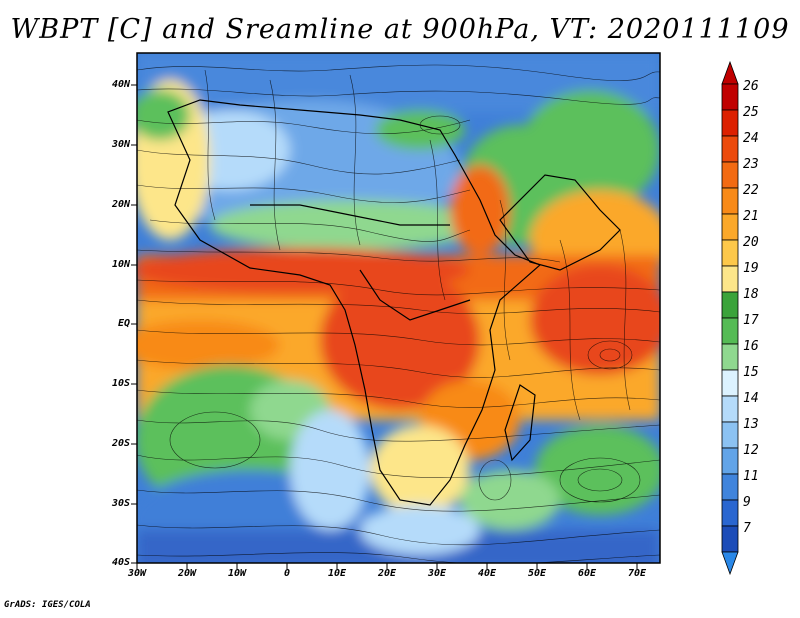 The height and width of the screenshot is (618, 800). Describe the element at coordinates (730, 563) in the screenshot. I see `colorbar-bottom-arrow` at that location.